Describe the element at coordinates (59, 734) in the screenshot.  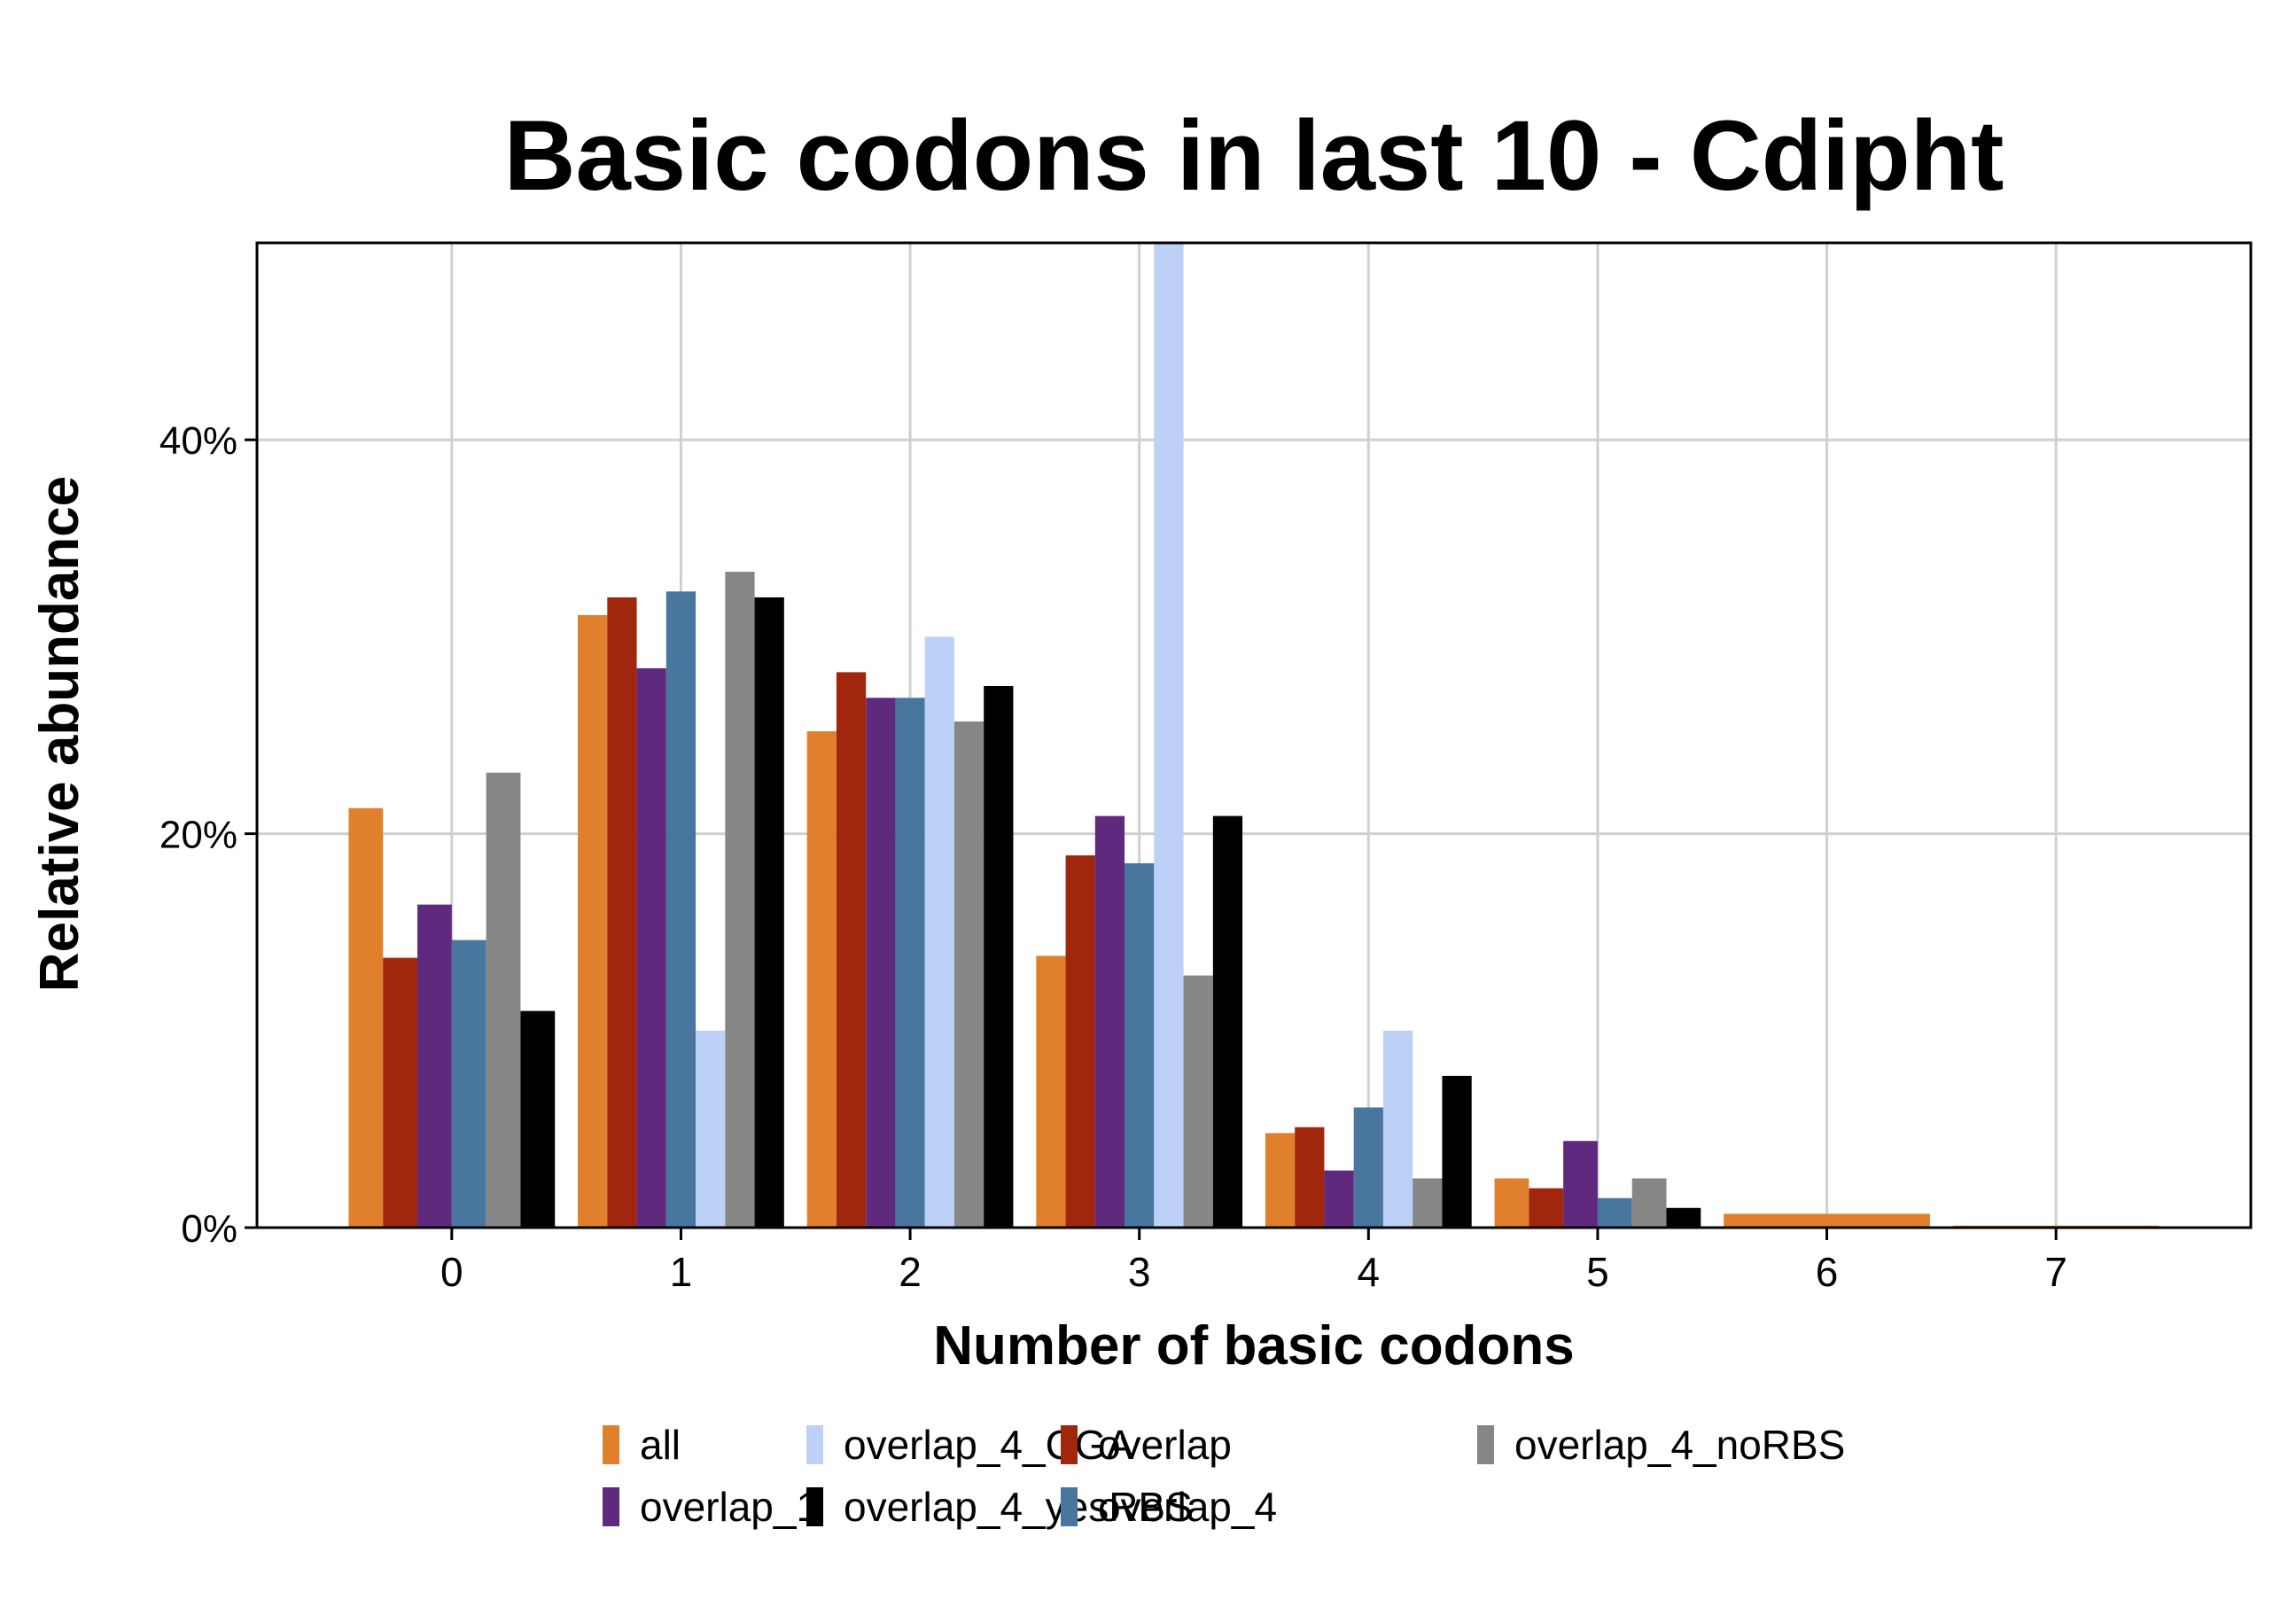
I see `y-axis-title: Relative abundance` at that location.